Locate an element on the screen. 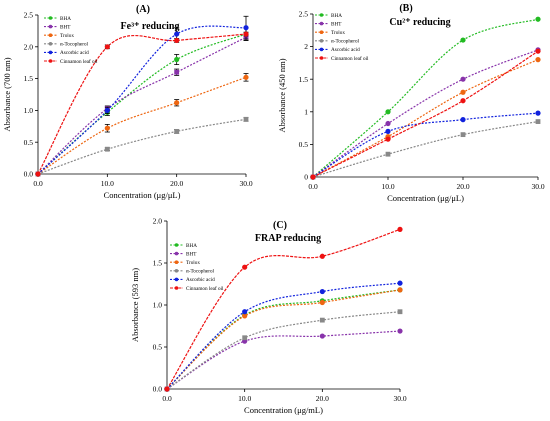 The height and width of the screenshot is (421, 550). y-axis-label: Absorbance (700 nm) is located at coordinates (7, 94).